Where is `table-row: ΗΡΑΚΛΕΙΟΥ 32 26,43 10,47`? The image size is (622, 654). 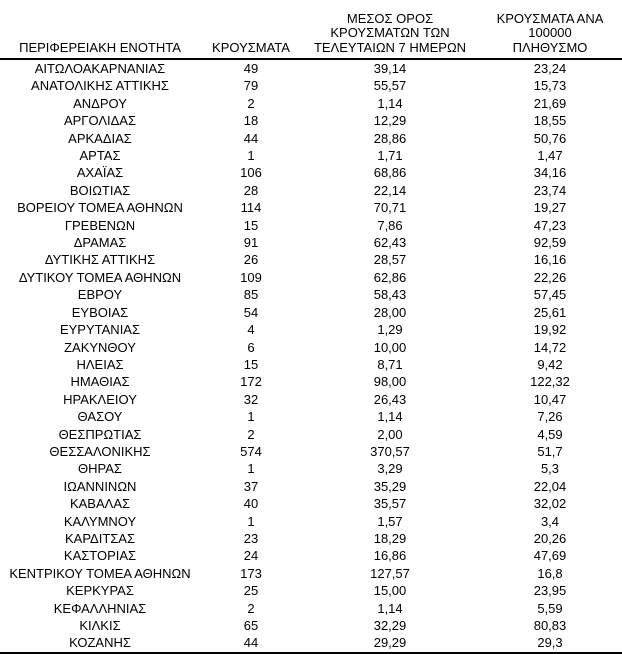
table-row: ΗΡΑΚΛΕΙΟΥ 32 26,43 10,47 is located at coordinates (311, 399).